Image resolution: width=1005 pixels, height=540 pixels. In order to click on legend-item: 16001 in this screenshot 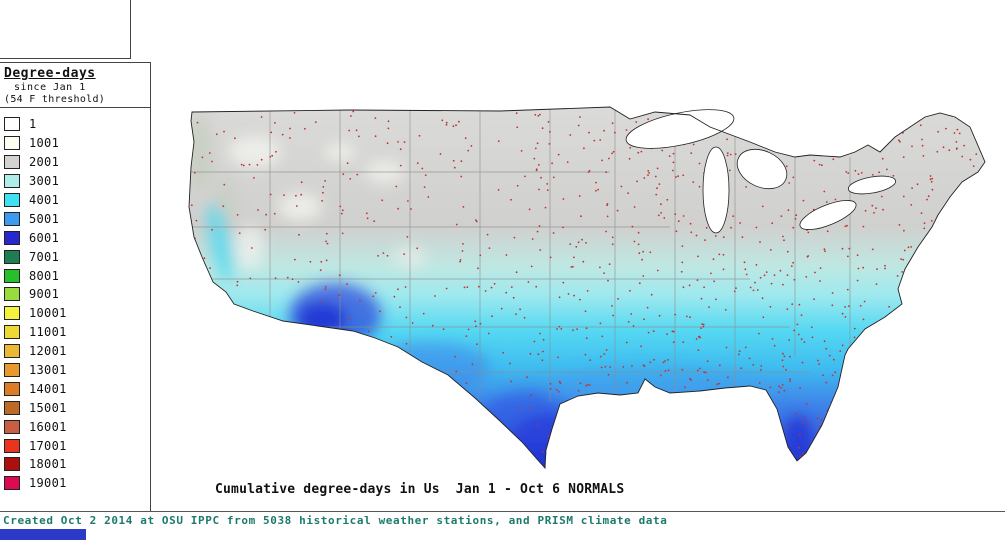, I will do `click(35, 426)`.